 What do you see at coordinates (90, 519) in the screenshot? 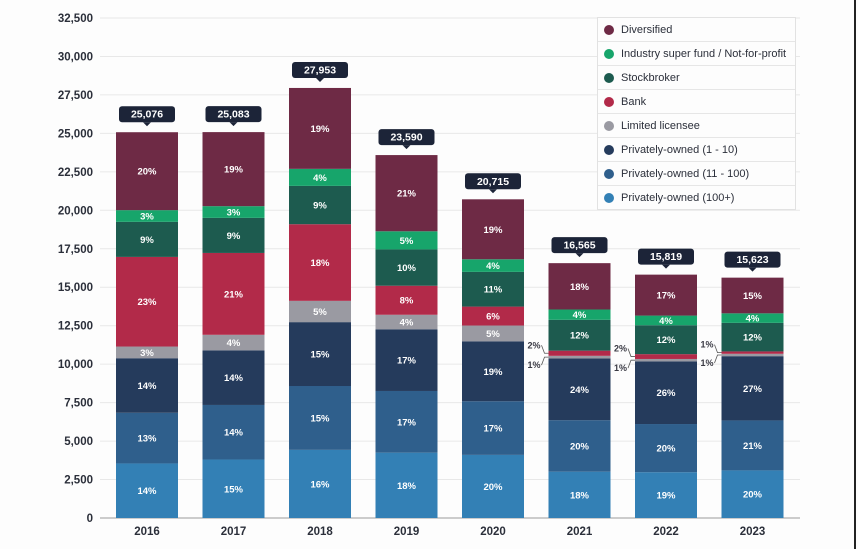
I see `y-tick-label: 0` at bounding box center [90, 519].